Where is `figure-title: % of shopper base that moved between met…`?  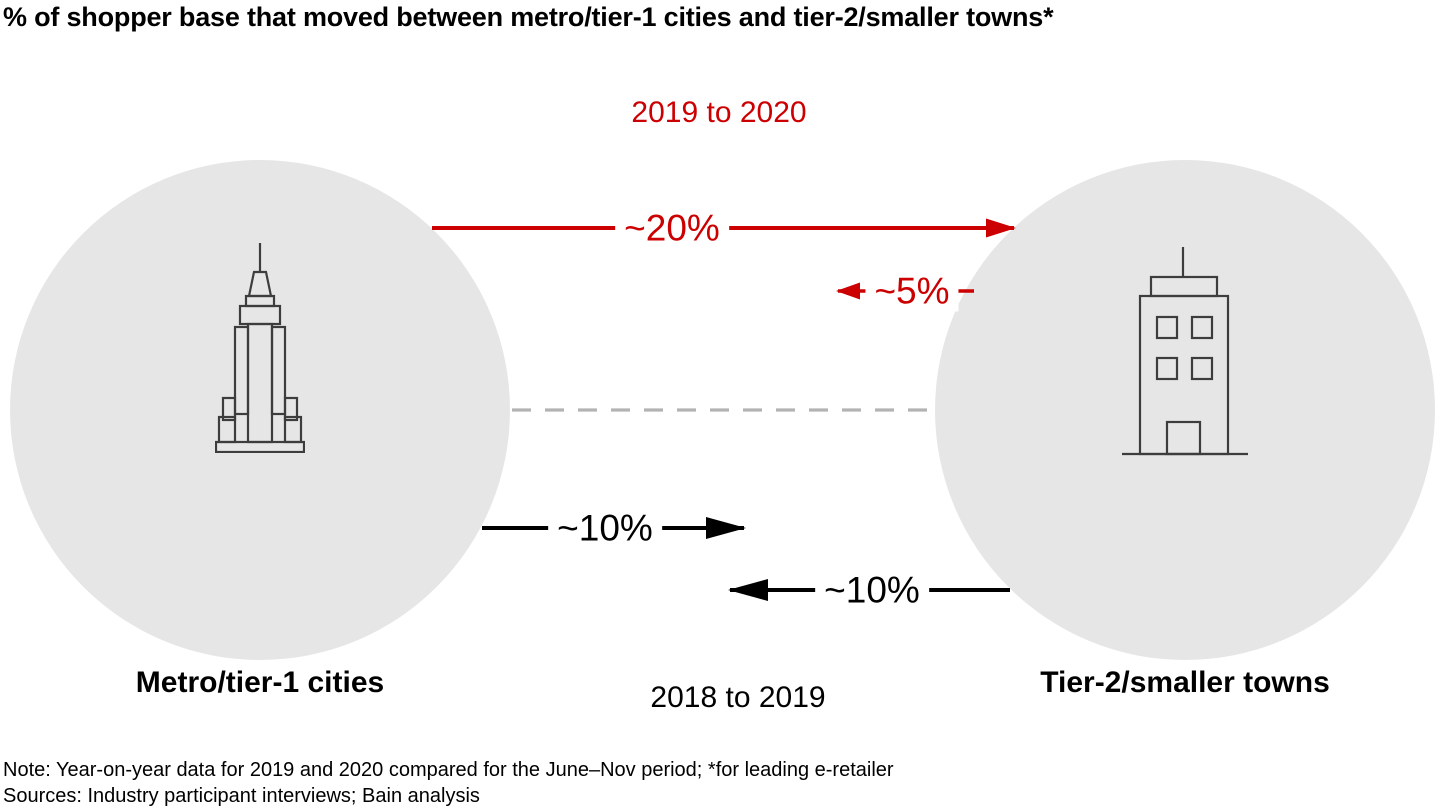 figure-title: % of shopper base that moved between met… is located at coordinates (528, 17).